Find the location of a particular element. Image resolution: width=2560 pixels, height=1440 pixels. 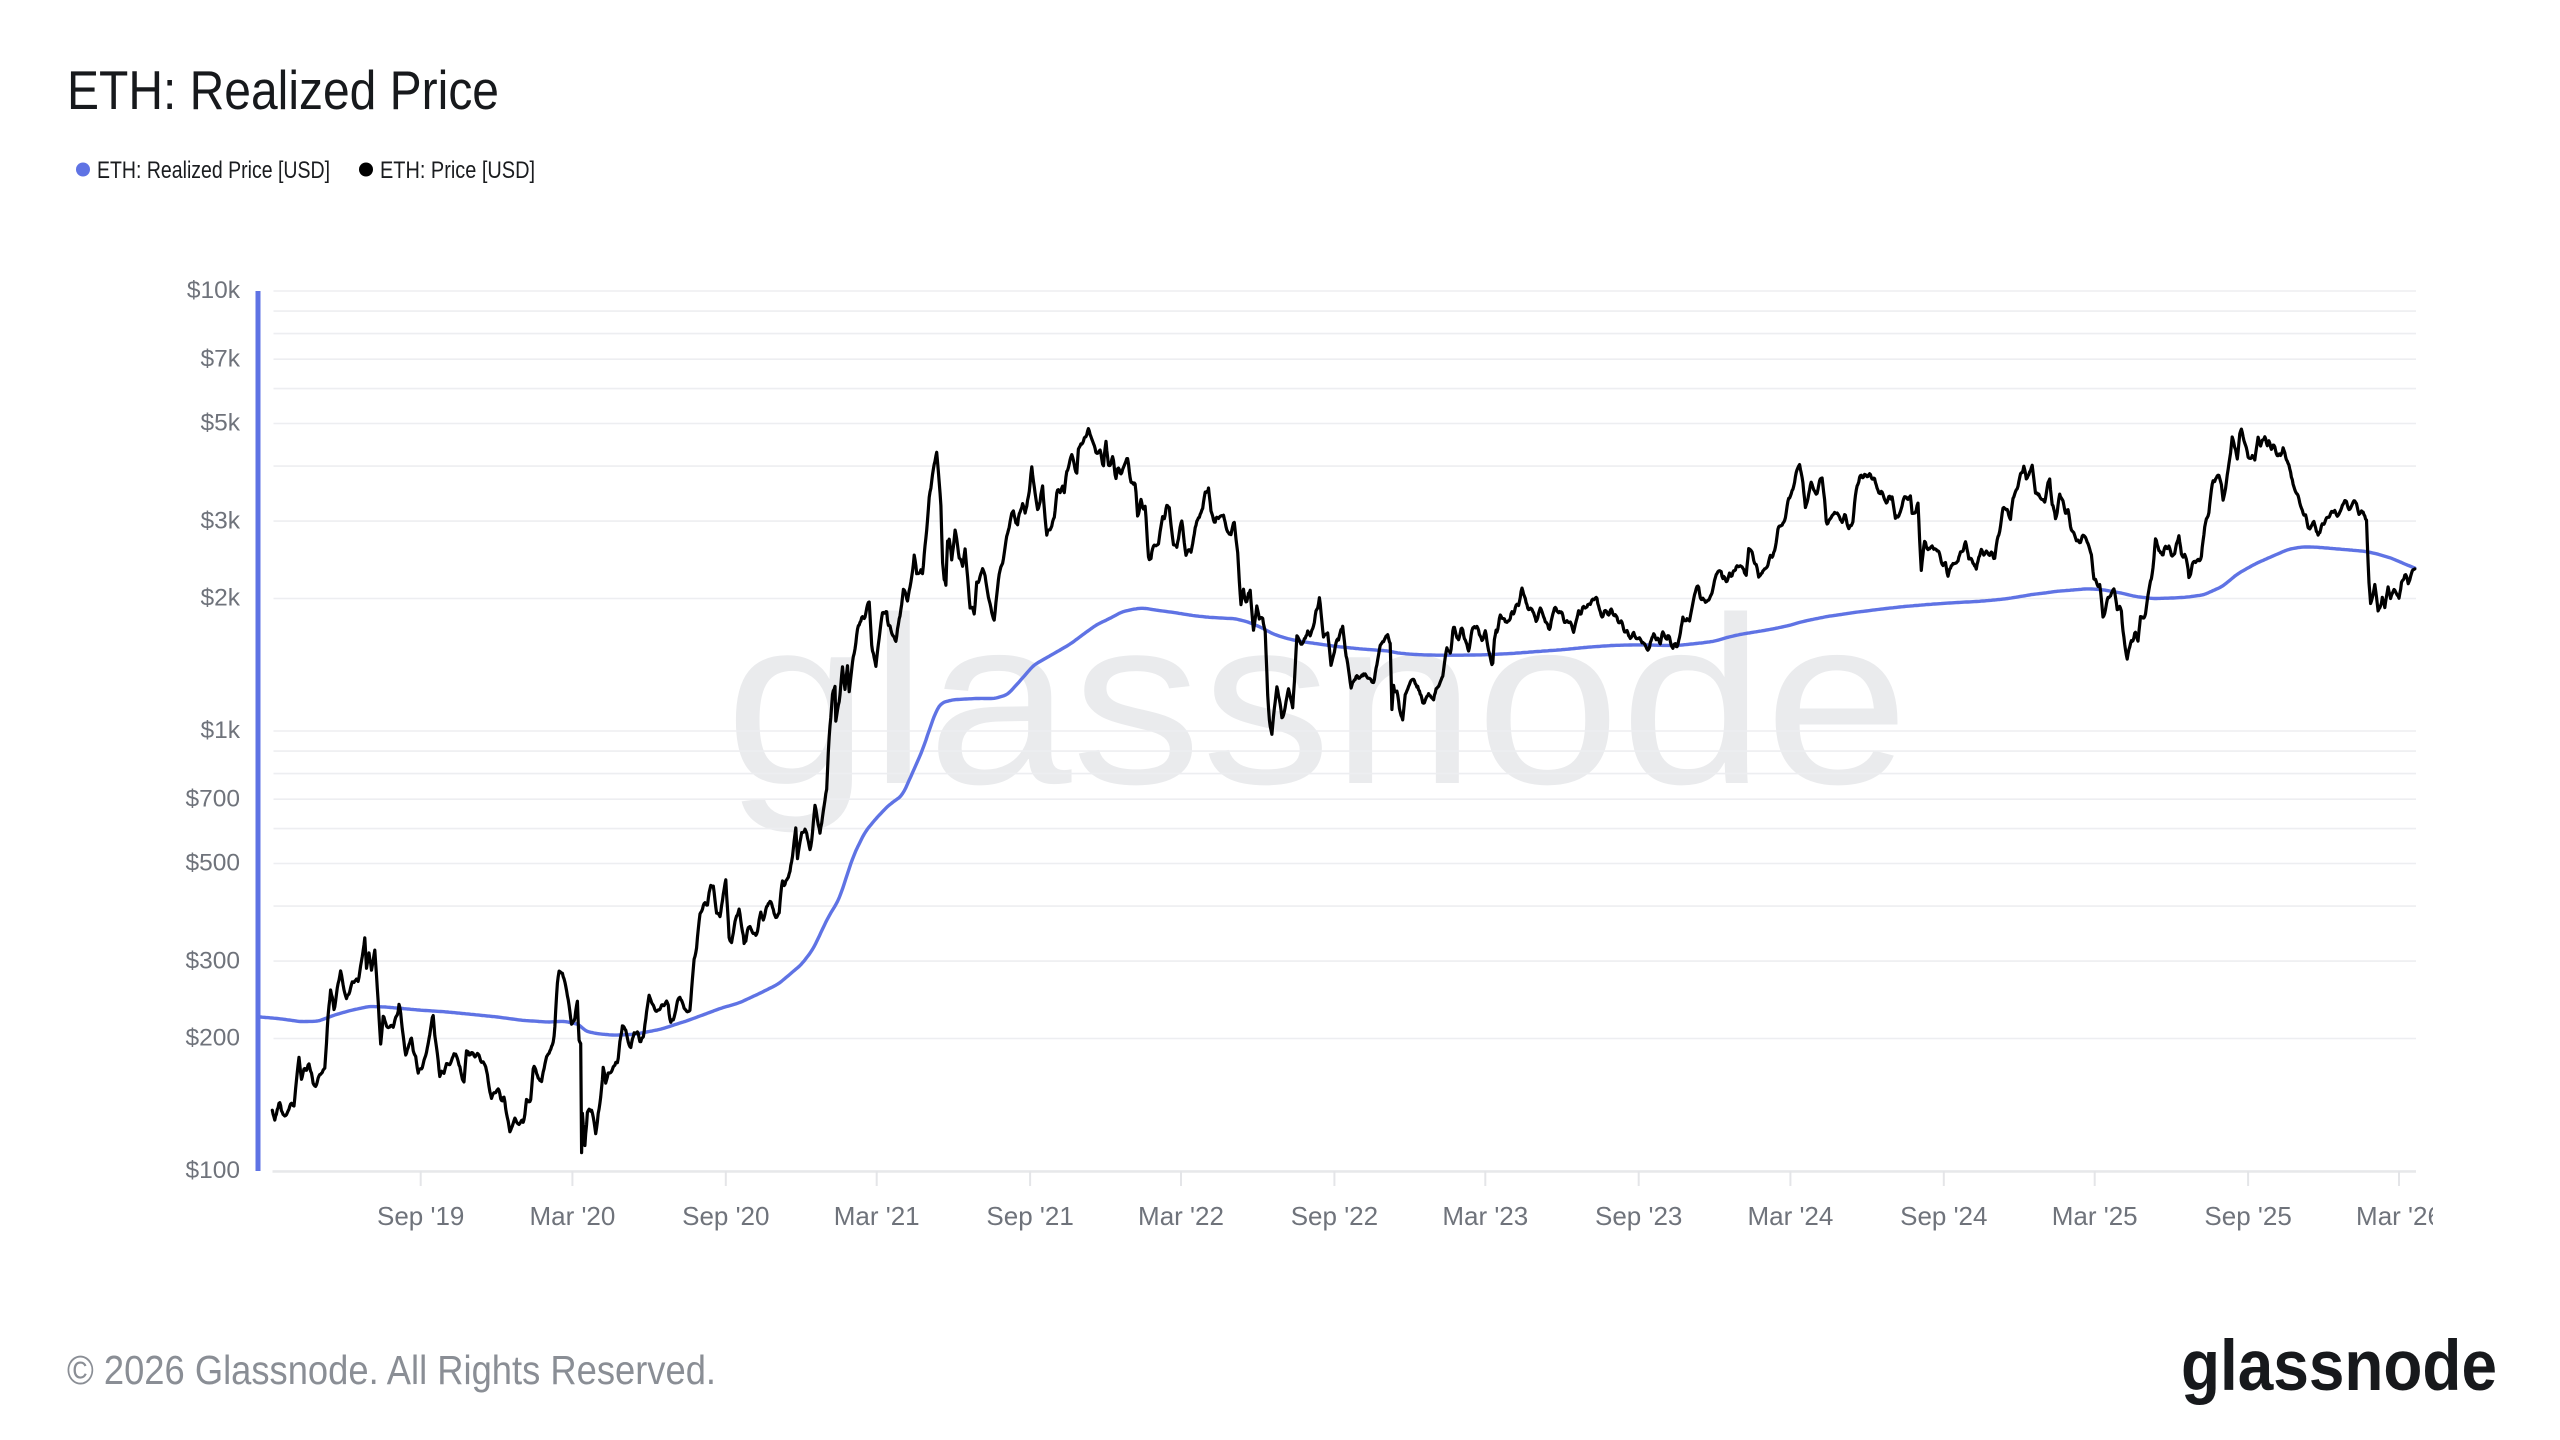

svg-text: $7k is located at coordinates (220, 358).